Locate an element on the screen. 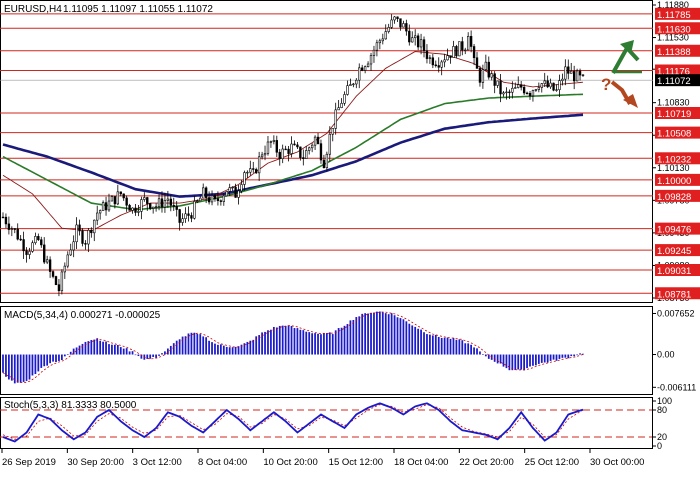 Image resolution: width=700 pixels, height=500 pixels. level-label: 1.09031 is located at coordinates (674, 271).